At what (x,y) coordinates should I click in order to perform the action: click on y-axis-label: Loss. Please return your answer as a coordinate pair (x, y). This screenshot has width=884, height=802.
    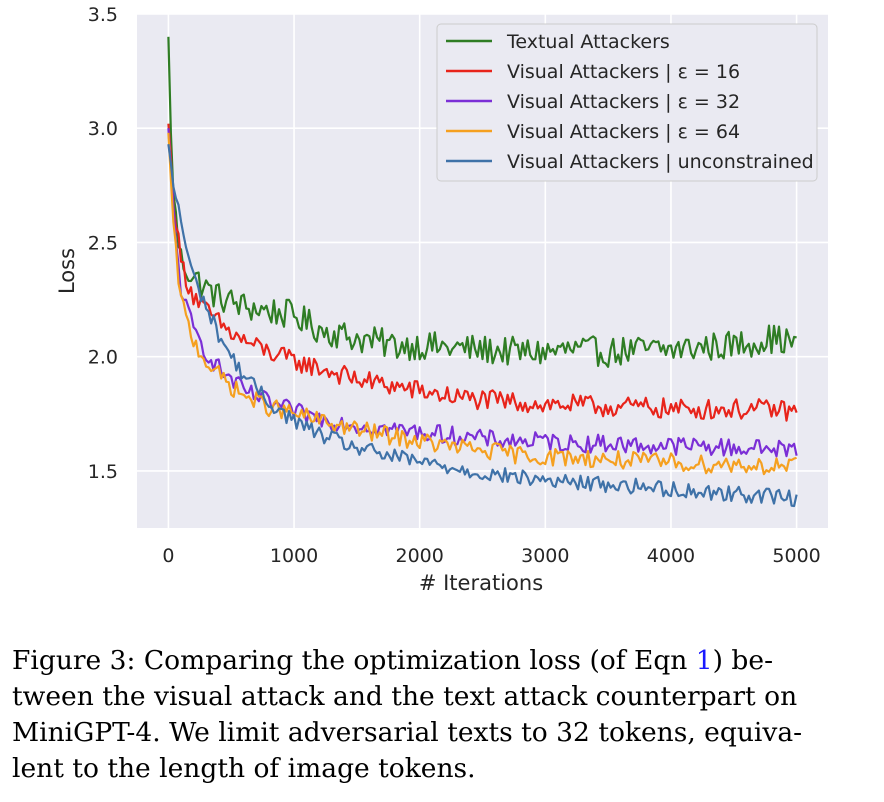
    Looking at the image, I should click on (67, 271).